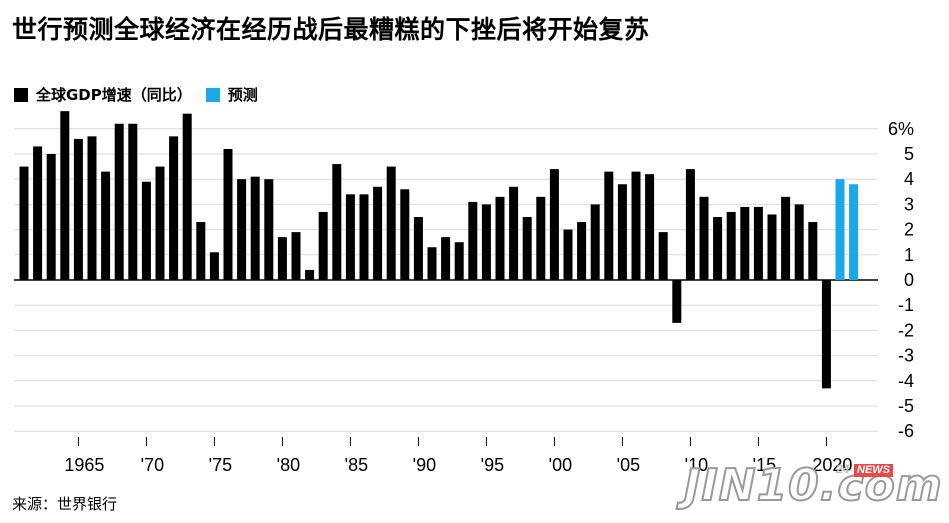 This screenshot has width=949, height=523. Describe the element at coordinates (554, 224) in the screenshot. I see `gdp-bar-2000` at that location.